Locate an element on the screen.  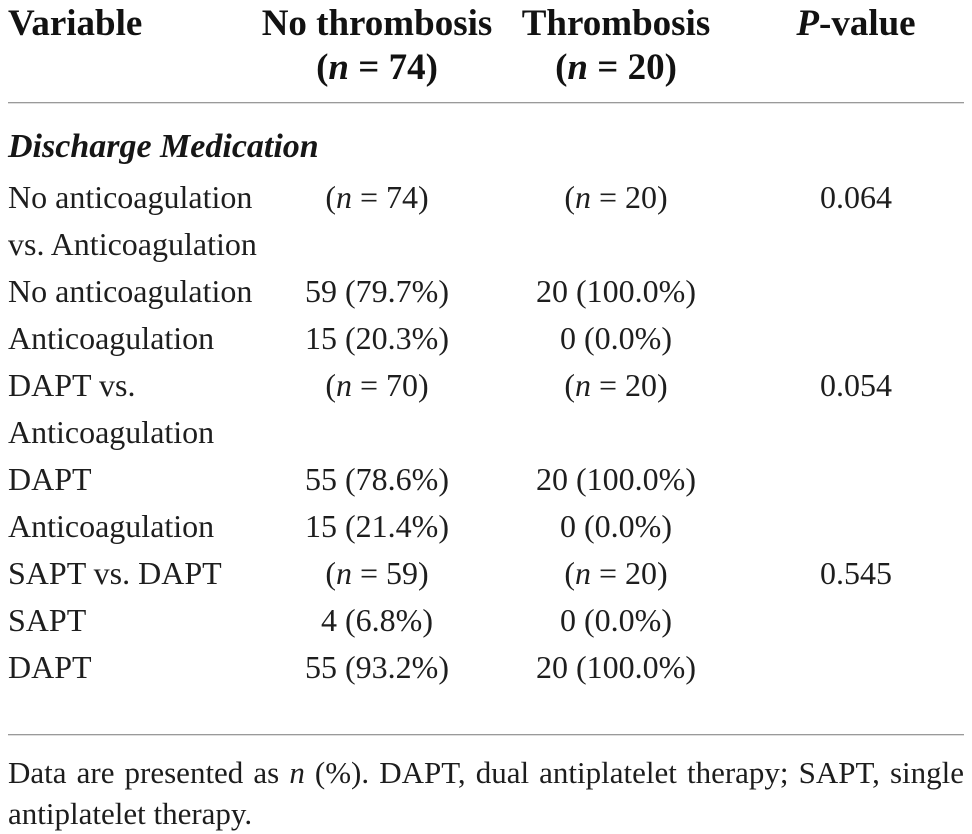
cell-p-value: 0.054 is located at coordinates (856, 385).